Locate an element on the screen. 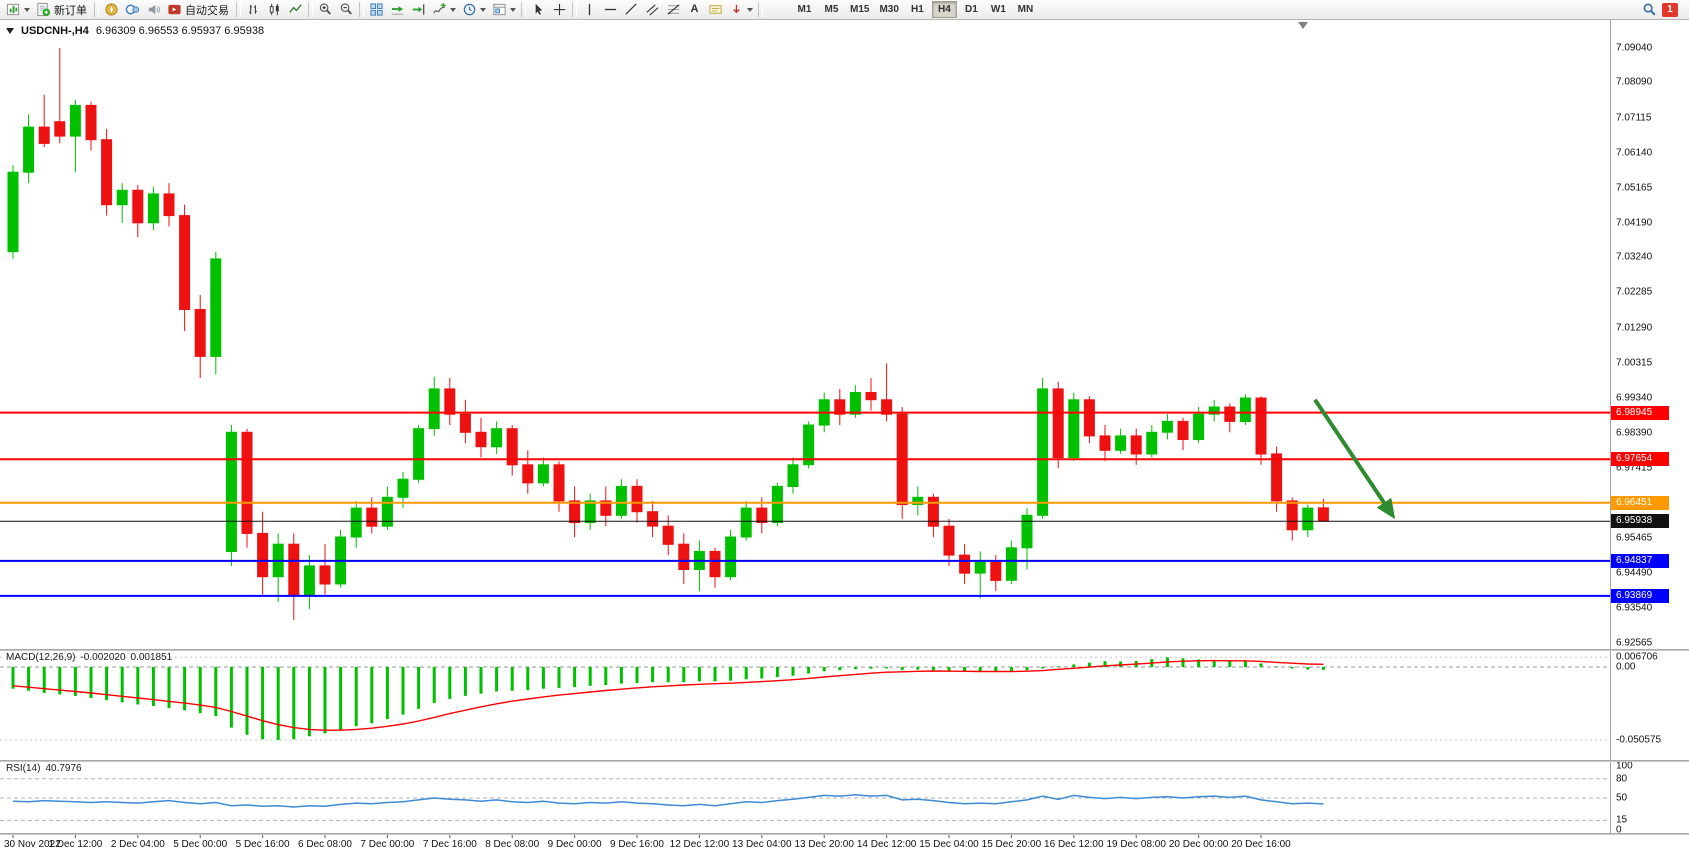 This screenshot has height=859, width=1689. templates-button is located at coordinates (504, 10).